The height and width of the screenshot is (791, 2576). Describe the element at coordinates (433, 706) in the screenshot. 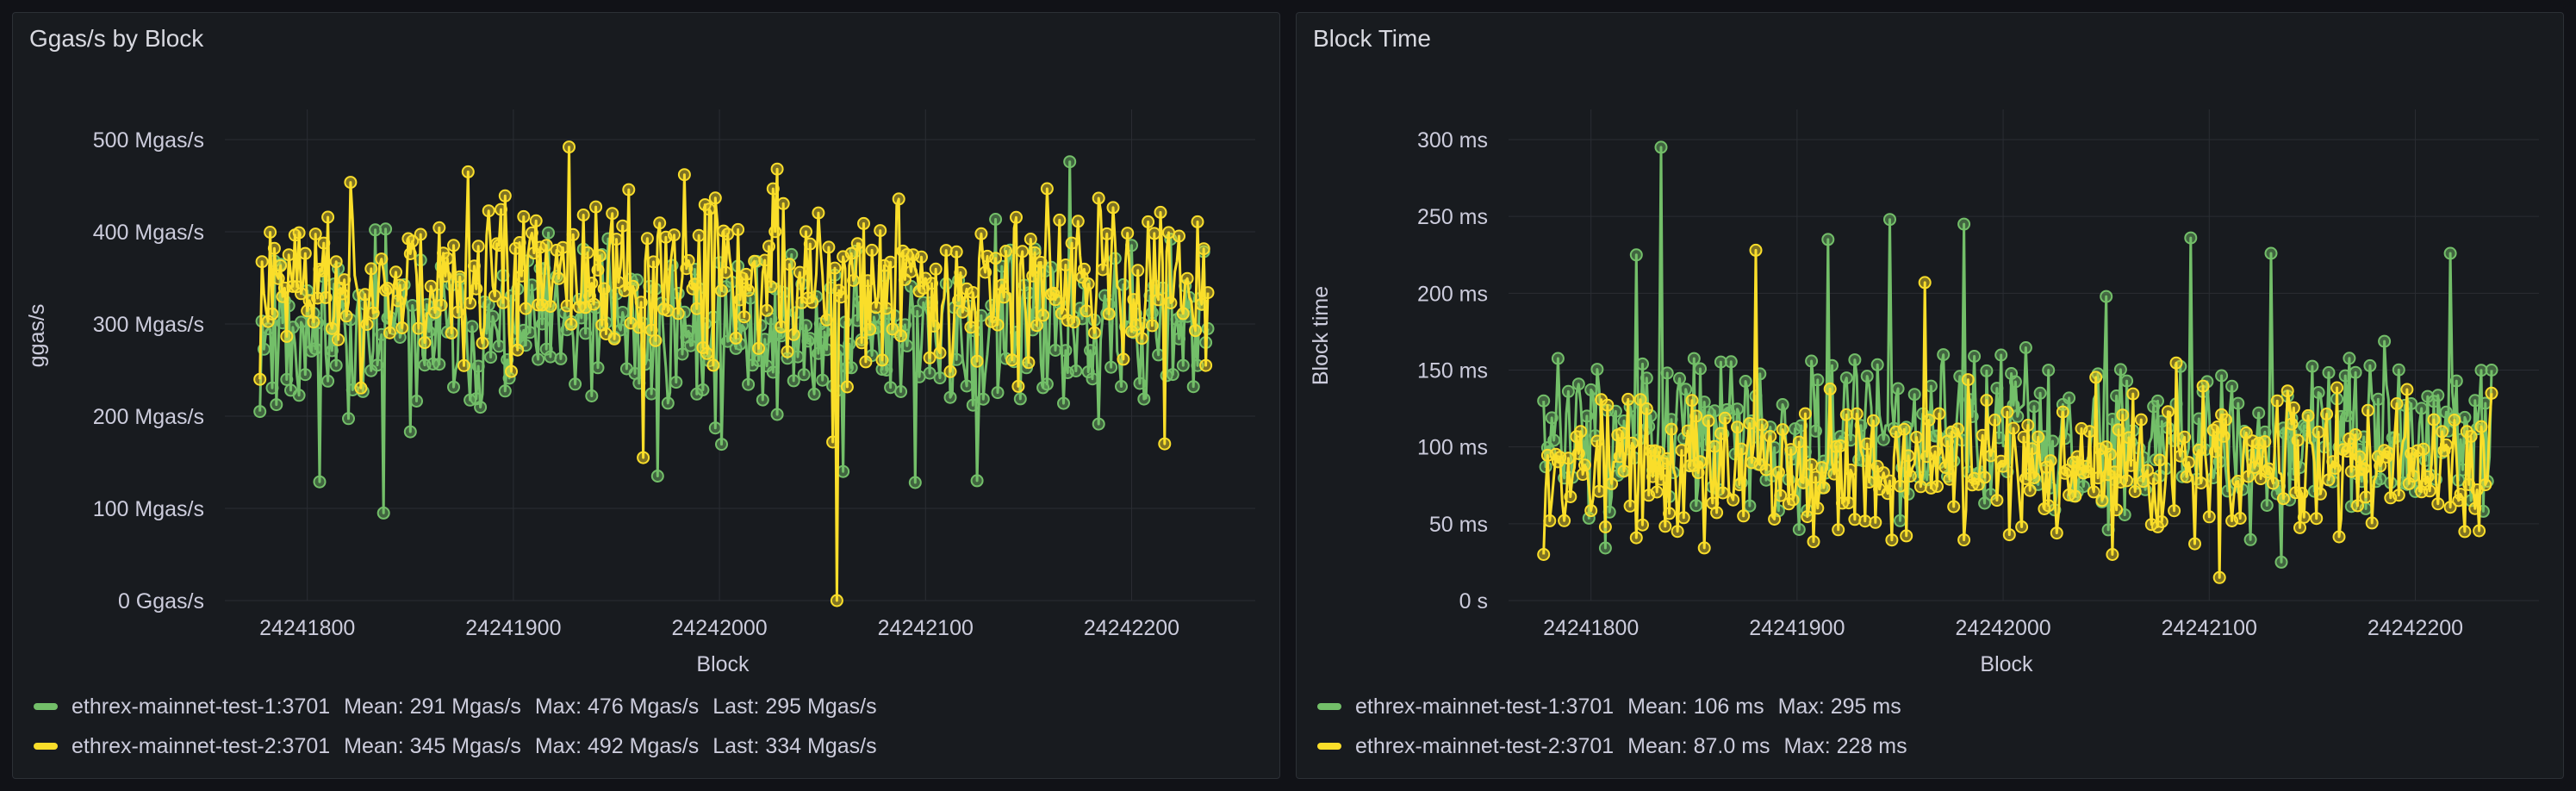

I see `legend-stat-mean: Mean: 291 Mgas/s` at that location.